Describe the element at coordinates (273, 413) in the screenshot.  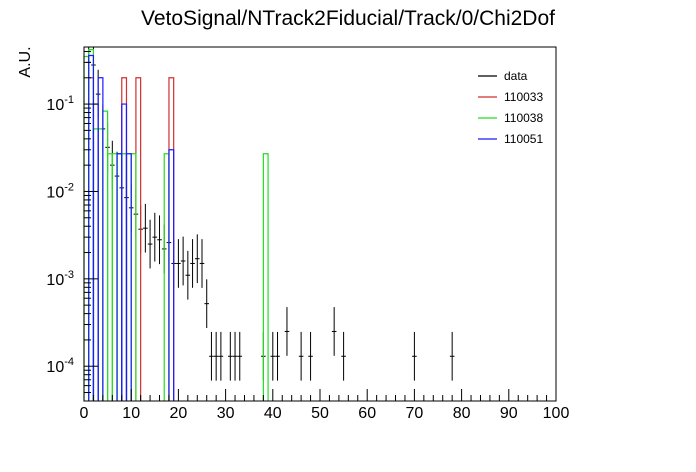
I see `x-tick-label-40: 40` at that location.